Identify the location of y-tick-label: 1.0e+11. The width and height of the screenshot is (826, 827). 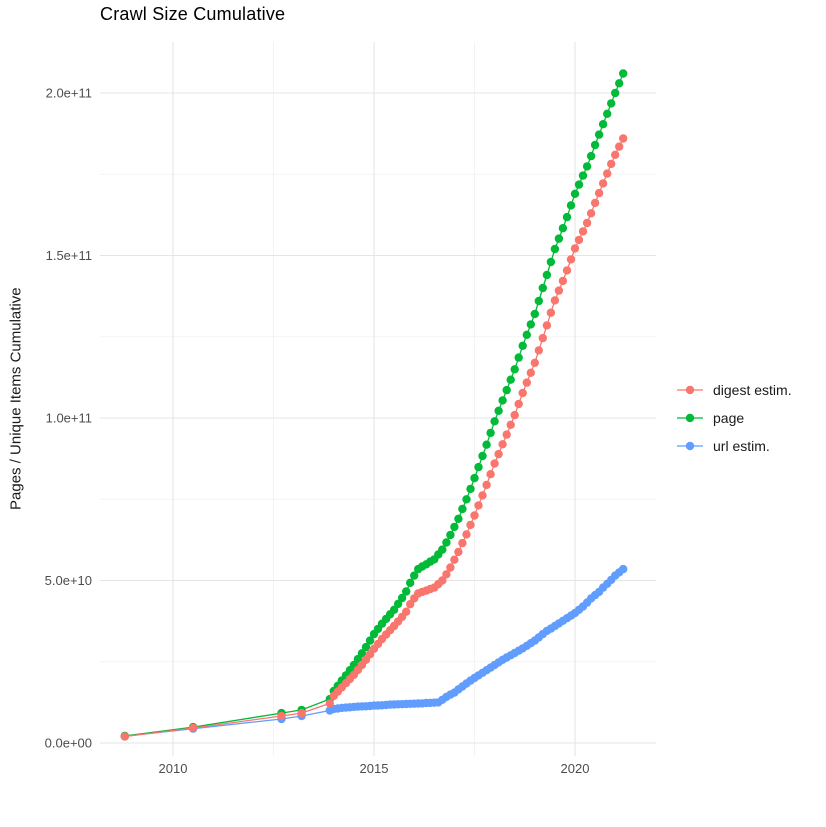
(69, 418).